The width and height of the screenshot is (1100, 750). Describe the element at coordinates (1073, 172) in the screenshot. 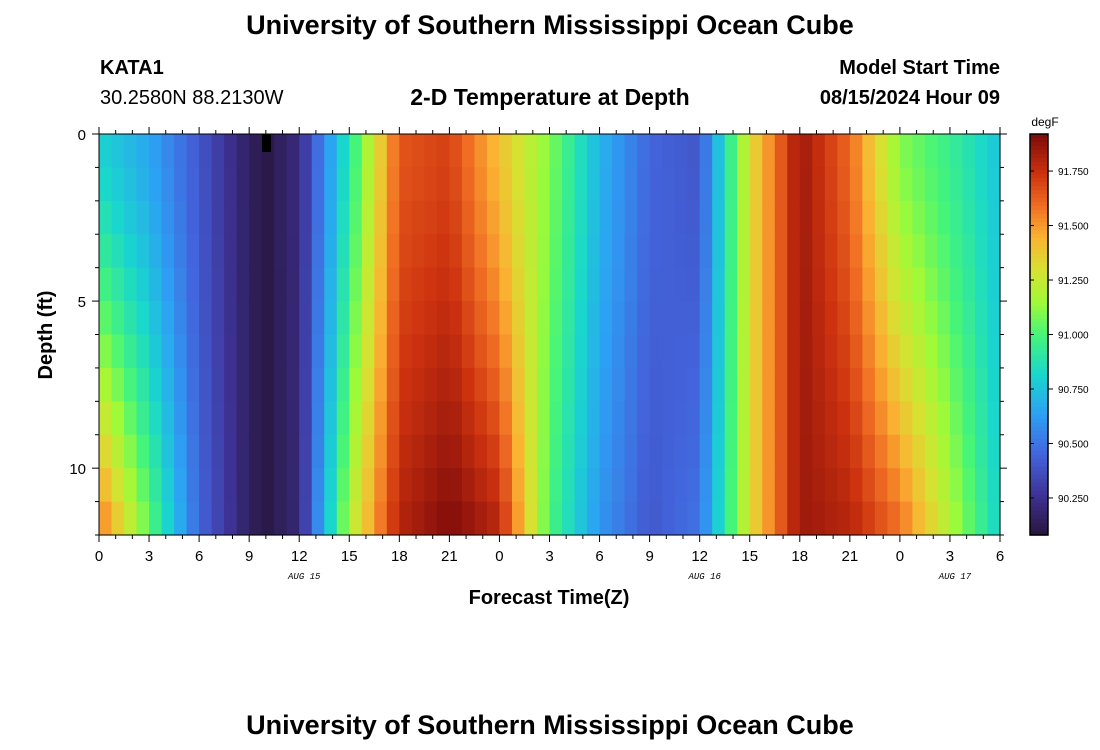

I see `colorbar-tick-label: 91.750` at that location.